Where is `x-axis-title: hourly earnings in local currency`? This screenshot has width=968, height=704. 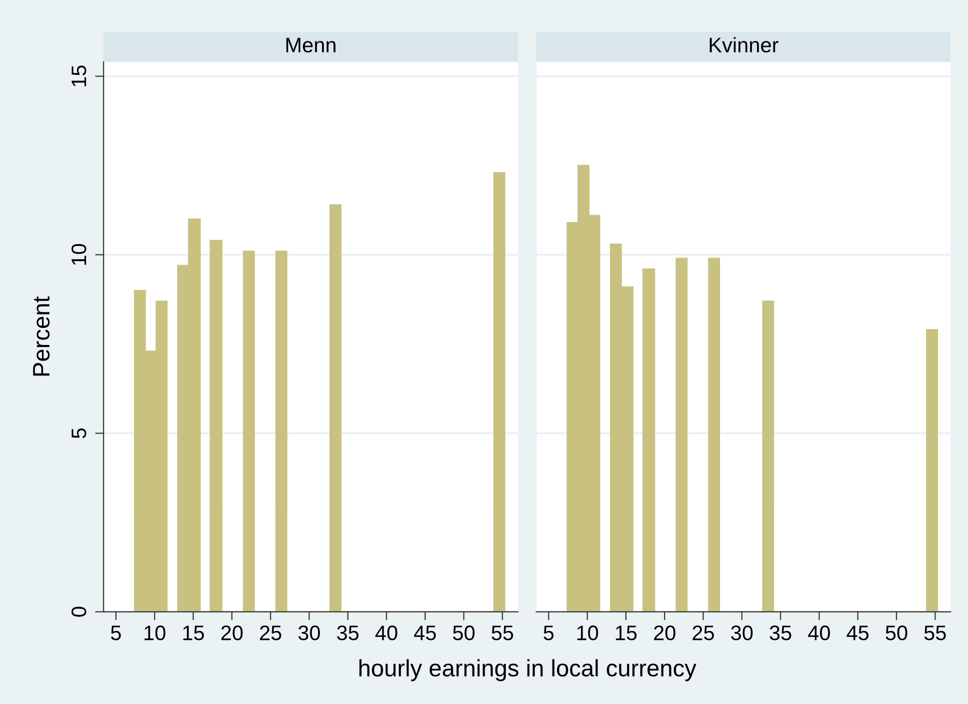
x-axis-title: hourly earnings in local currency is located at coordinates (527, 670).